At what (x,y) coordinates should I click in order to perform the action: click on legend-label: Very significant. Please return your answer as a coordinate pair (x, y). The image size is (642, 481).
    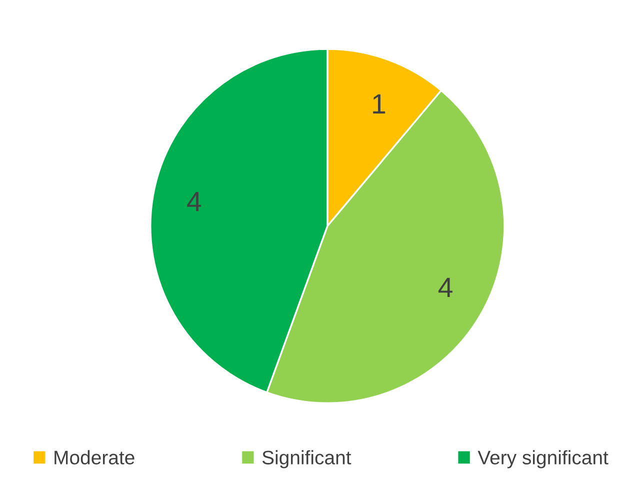
    Looking at the image, I should click on (543, 459).